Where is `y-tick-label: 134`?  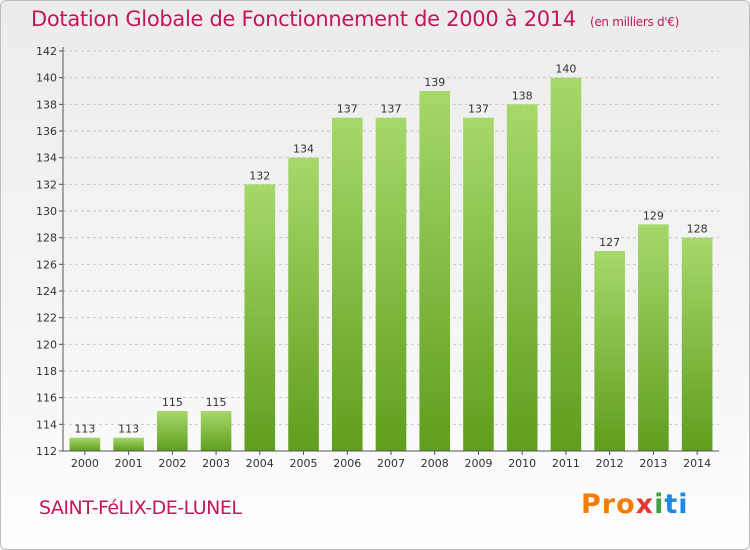
y-tick-label: 134 is located at coordinates (46, 158).